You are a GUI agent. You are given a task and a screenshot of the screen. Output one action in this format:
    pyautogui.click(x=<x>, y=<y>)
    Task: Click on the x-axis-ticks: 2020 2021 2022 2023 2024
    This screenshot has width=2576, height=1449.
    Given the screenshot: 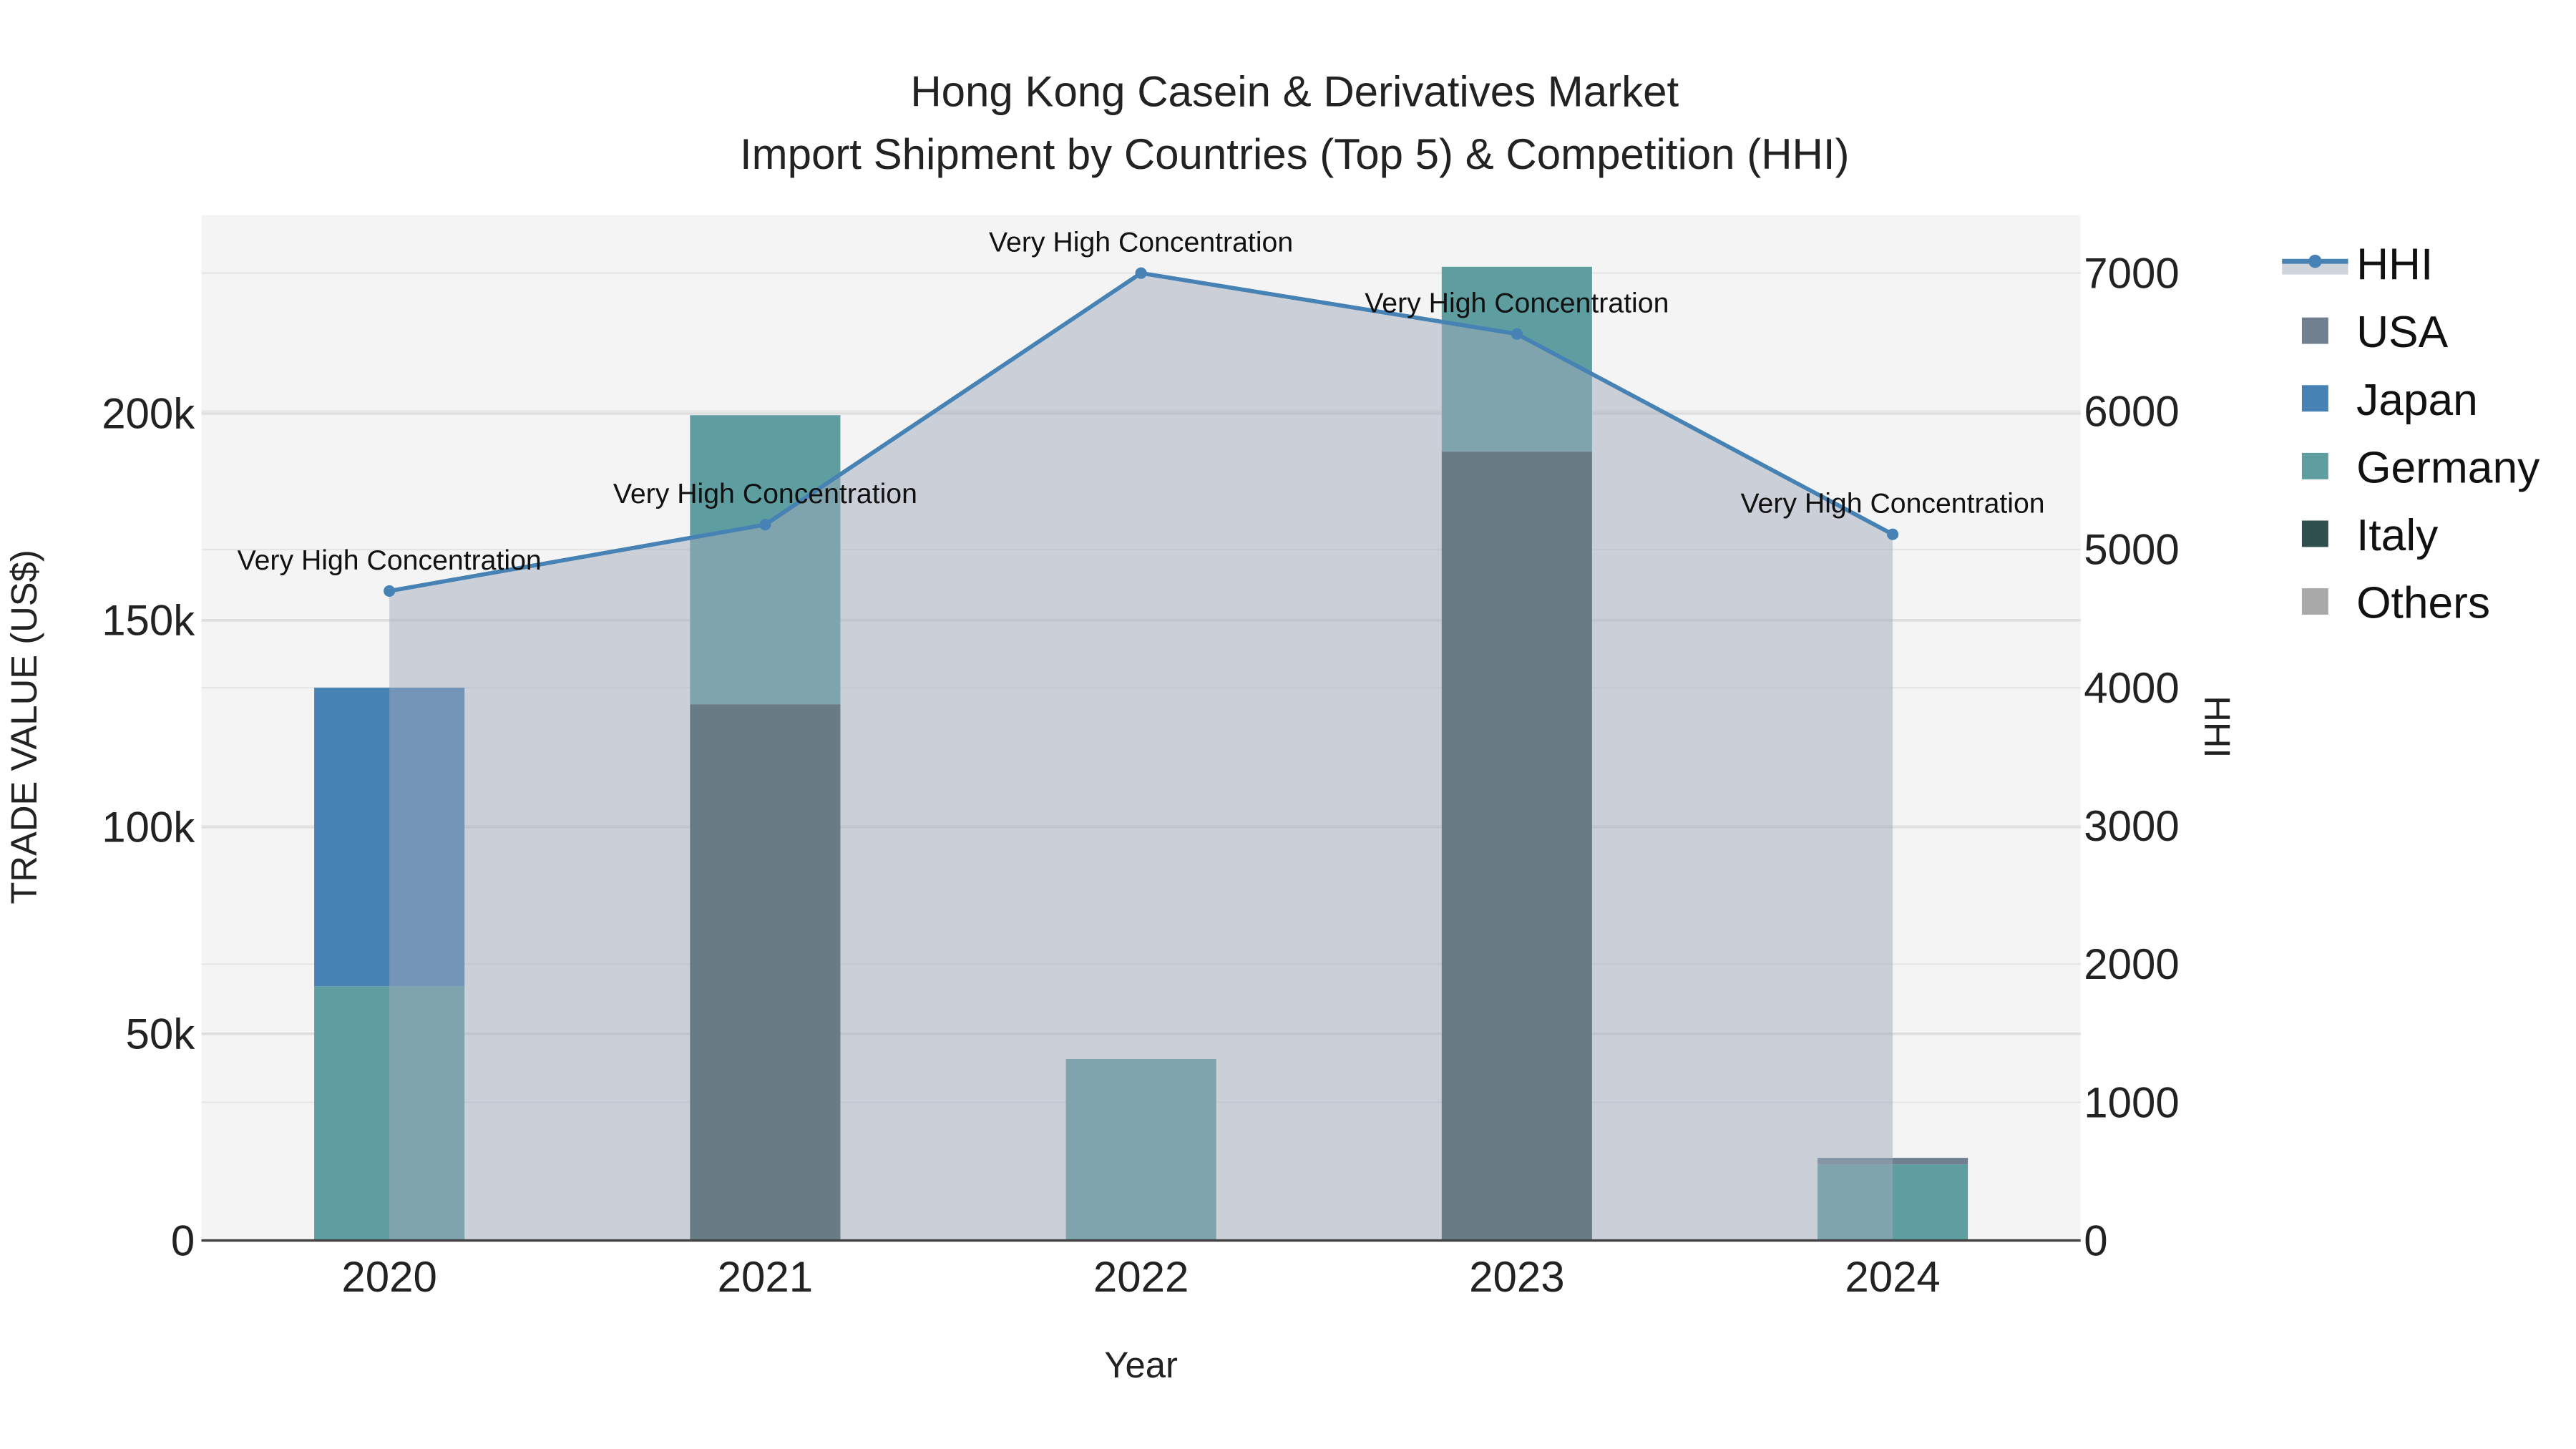 What is the action you would take?
    pyautogui.click(x=1140, y=1277)
    